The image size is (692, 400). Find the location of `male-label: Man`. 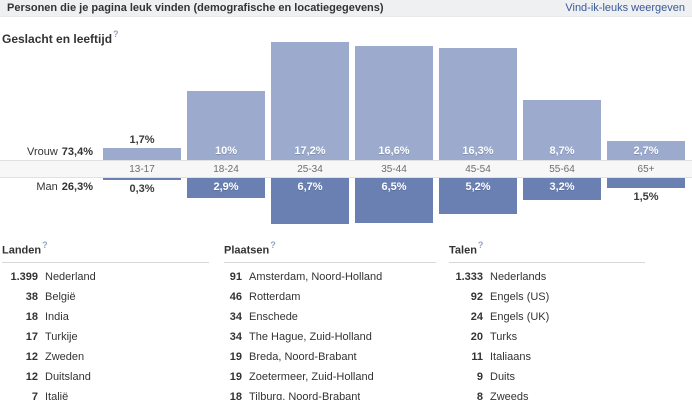

male-label: Man is located at coordinates (47, 187).